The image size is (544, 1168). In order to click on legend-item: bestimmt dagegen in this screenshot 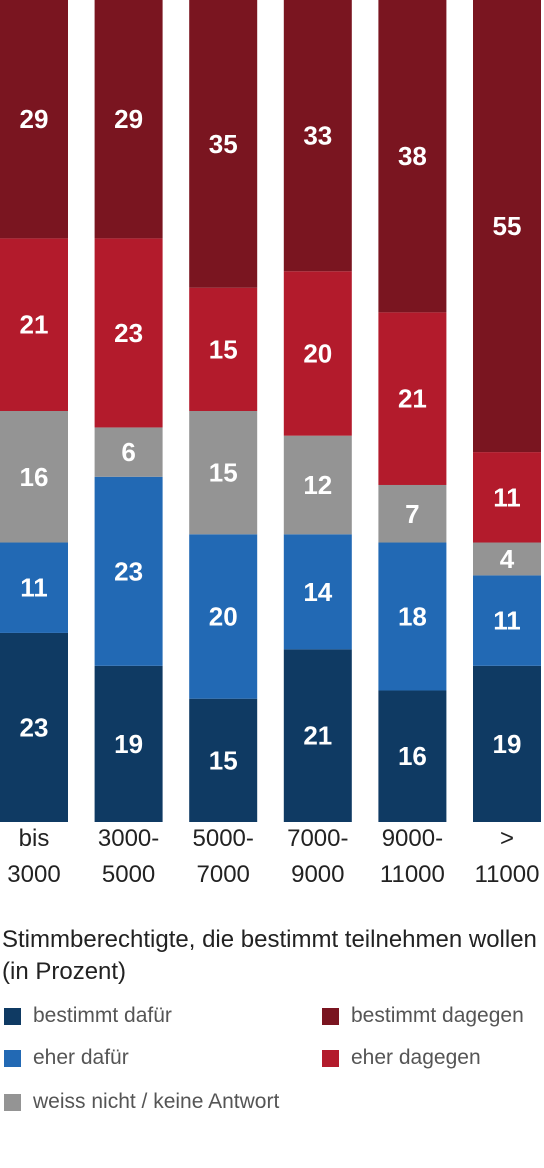, I will do `click(423, 1016)`.